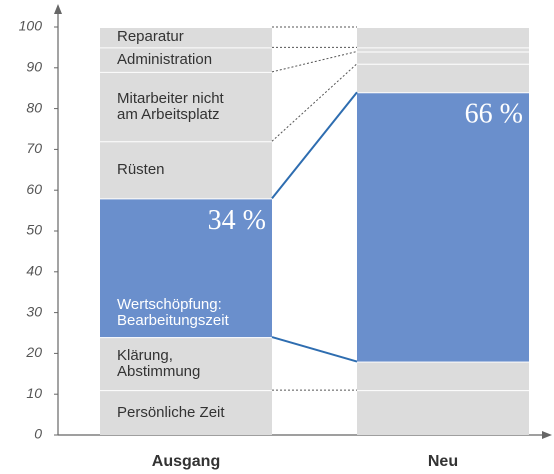 The image size is (554, 474). What do you see at coordinates (38, 434) in the screenshot?
I see `y-tick-label: 0` at bounding box center [38, 434].